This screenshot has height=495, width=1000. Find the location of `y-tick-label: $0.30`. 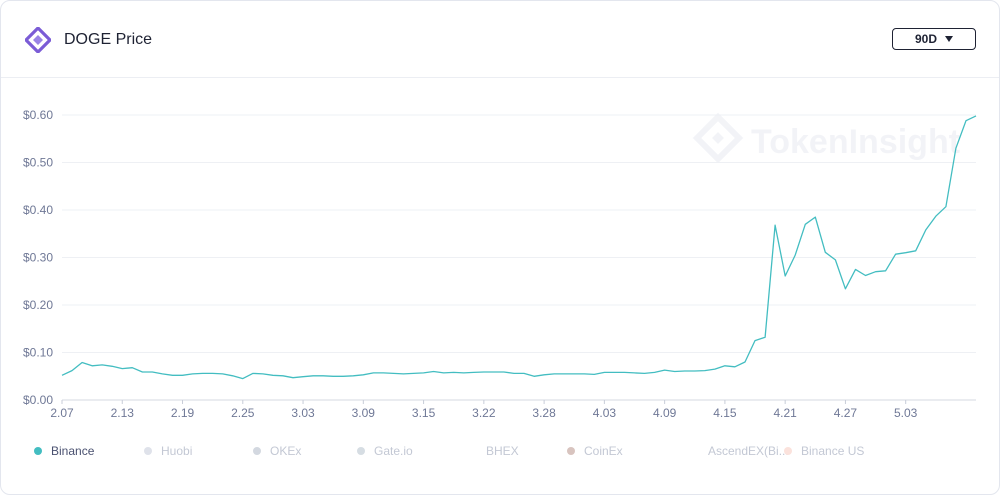

y-tick-label: $0.30 is located at coordinates (38, 258).